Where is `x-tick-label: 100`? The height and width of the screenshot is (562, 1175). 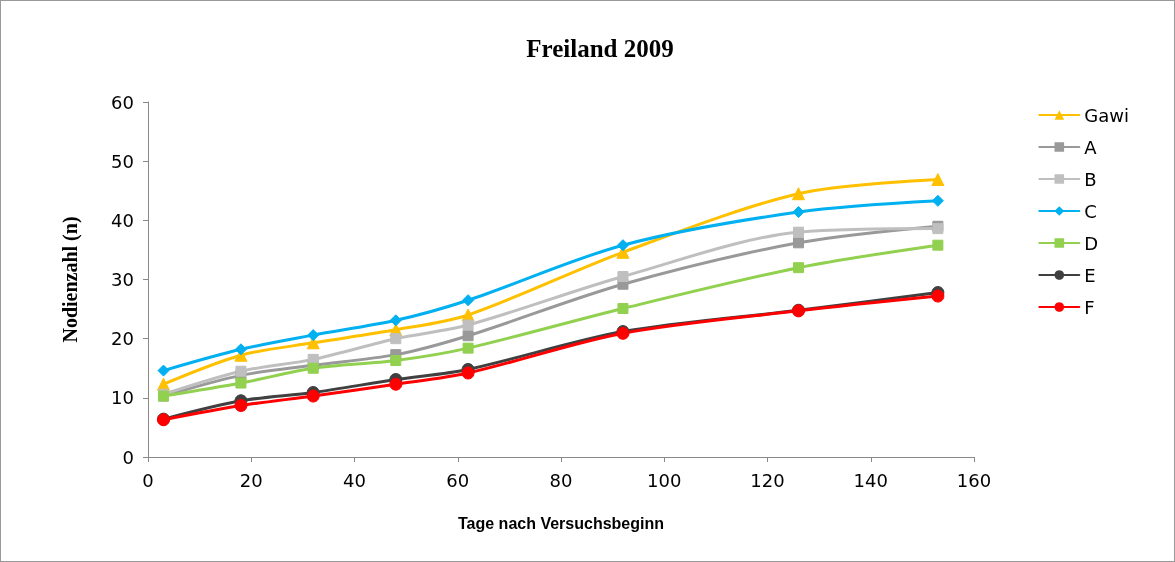
x-tick-label: 100 is located at coordinates (664, 480).